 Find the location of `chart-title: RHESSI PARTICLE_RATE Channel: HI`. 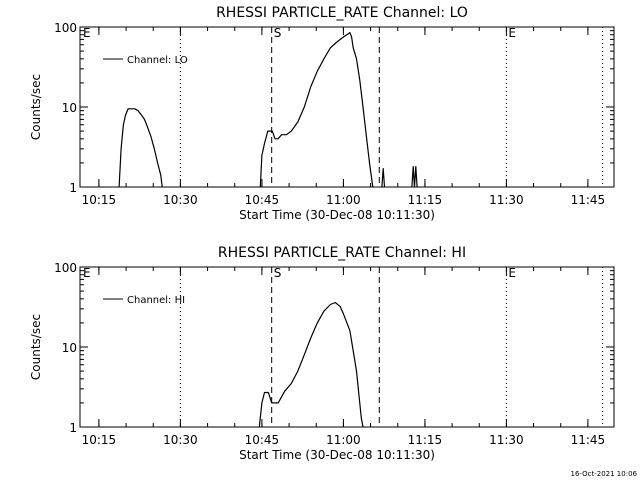

chart-title: RHESSI PARTICLE_RATE Channel: HI is located at coordinates (342, 253).